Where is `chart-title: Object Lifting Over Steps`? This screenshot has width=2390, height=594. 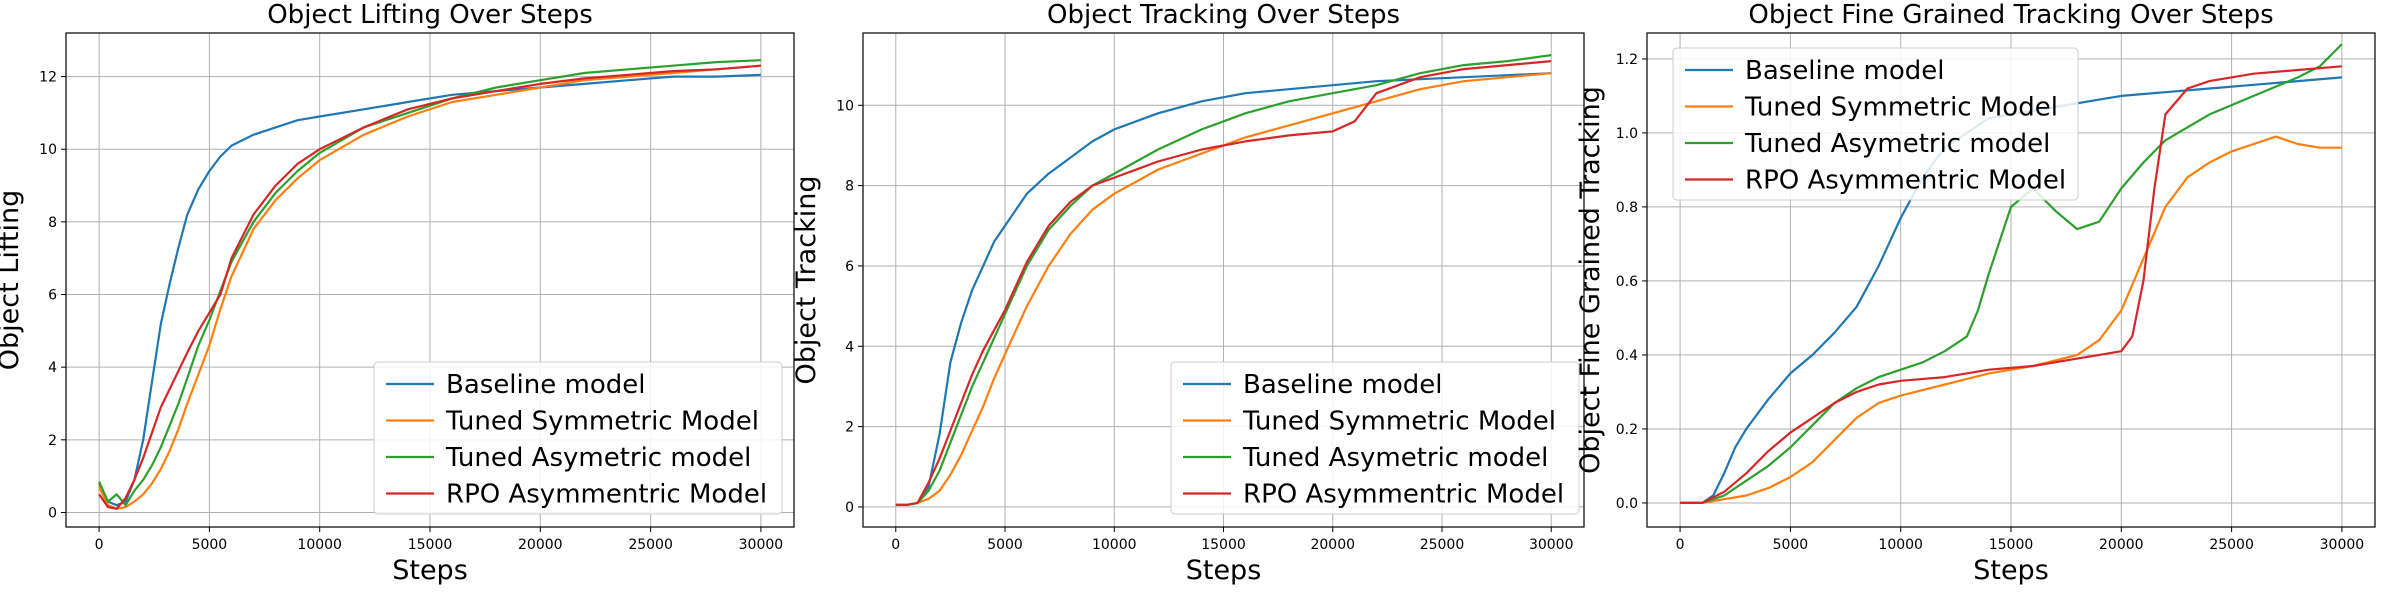
chart-title: Object Lifting Over Steps is located at coordinates (430, 15).